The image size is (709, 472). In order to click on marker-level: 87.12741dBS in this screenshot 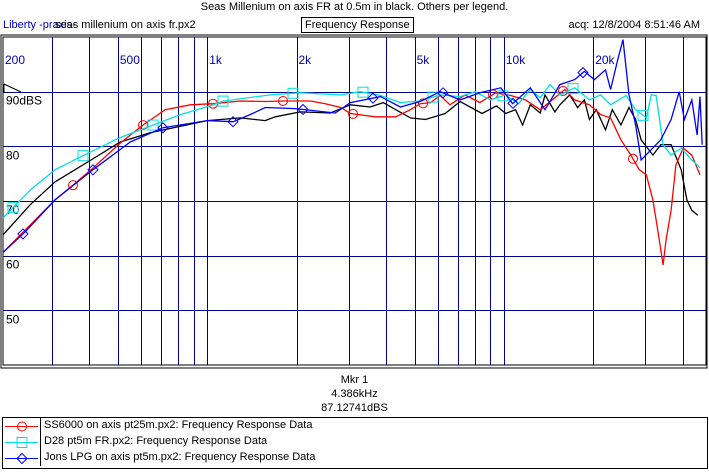, I will do `click(354, 408)`.